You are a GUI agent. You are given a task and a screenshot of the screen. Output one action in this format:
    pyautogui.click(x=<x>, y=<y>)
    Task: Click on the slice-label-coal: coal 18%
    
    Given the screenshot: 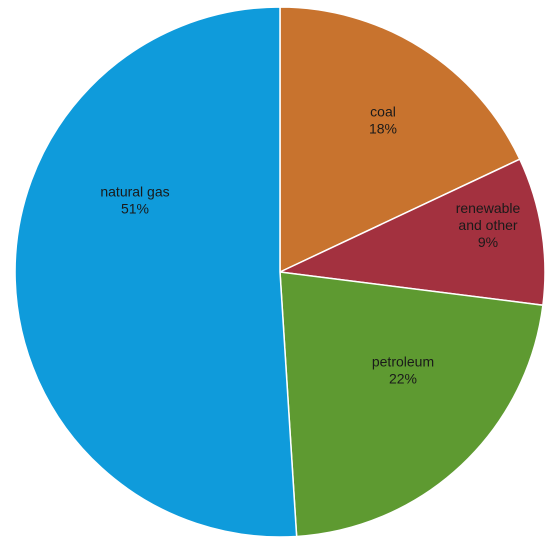 What is the action you would take?
    pyautogui.click(x=383, y=120)
    